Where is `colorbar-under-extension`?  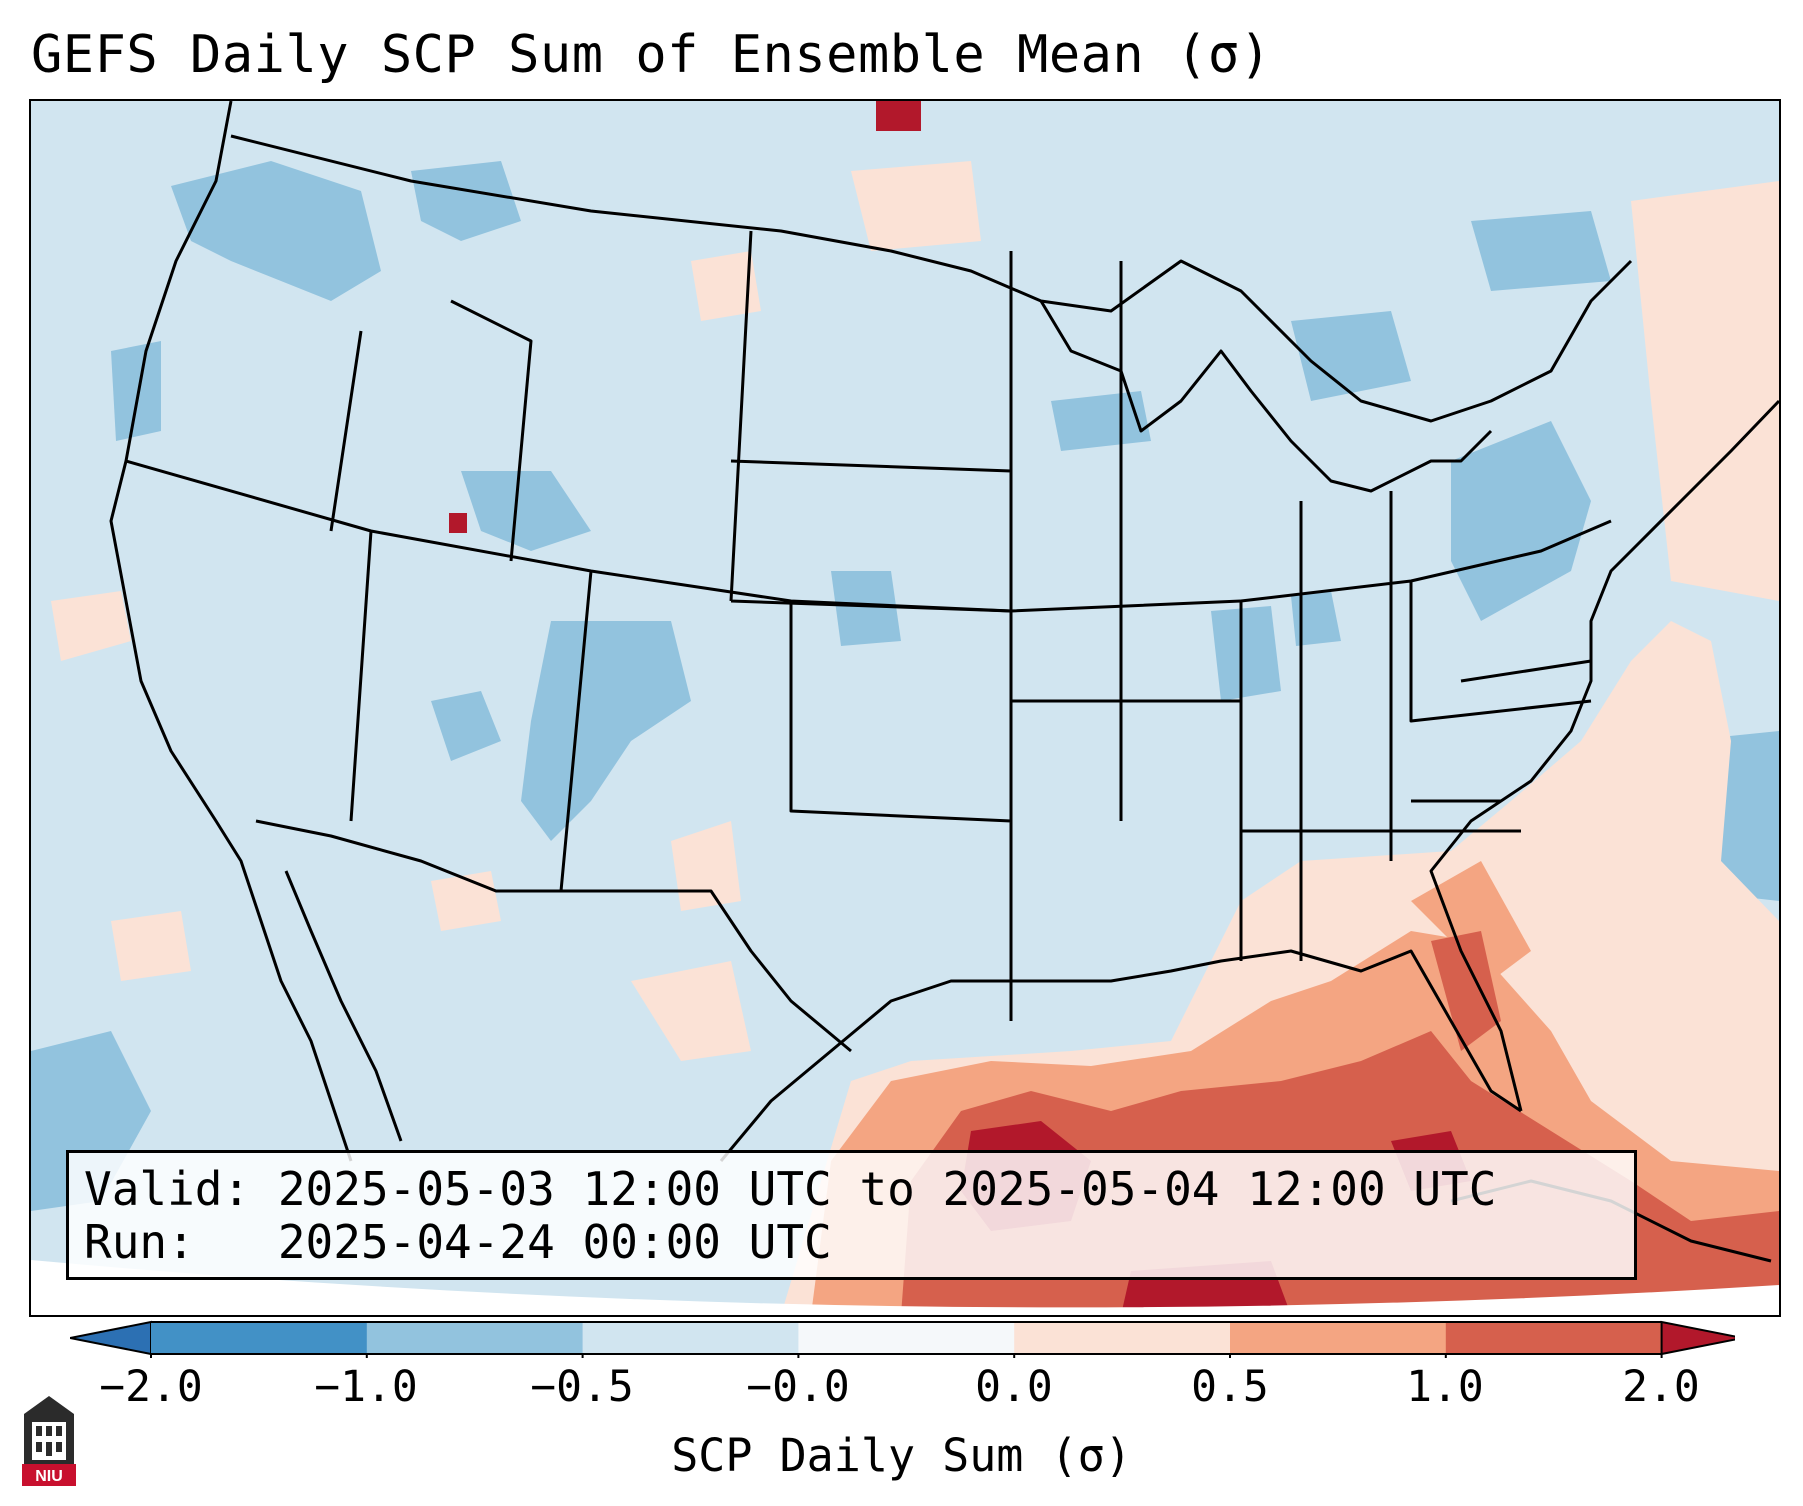 colorbar-under-extension is located at coordinates (111, 1338).